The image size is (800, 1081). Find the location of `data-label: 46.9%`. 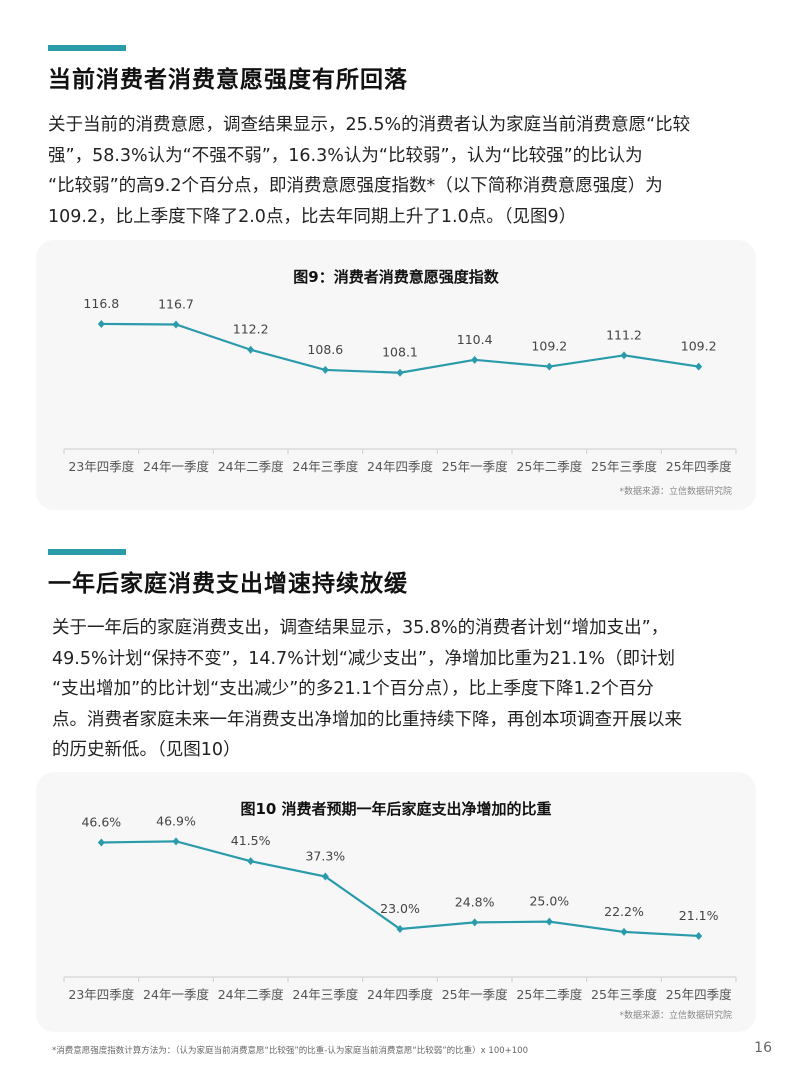

data-label: 46.9% is located at coordinates (176, 820).